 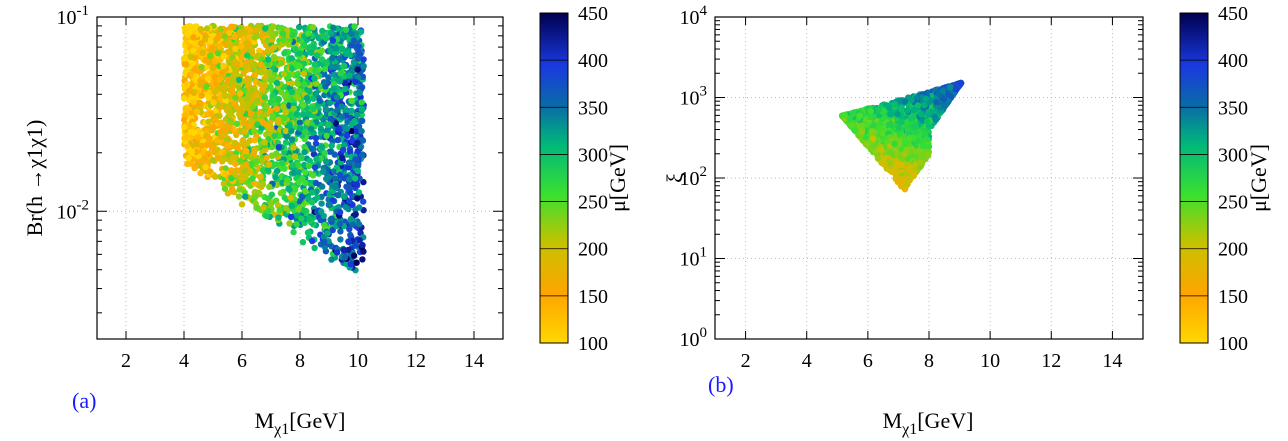 I want to click on panel-a-x-tick-label: 4, so click(x=184, y=361).